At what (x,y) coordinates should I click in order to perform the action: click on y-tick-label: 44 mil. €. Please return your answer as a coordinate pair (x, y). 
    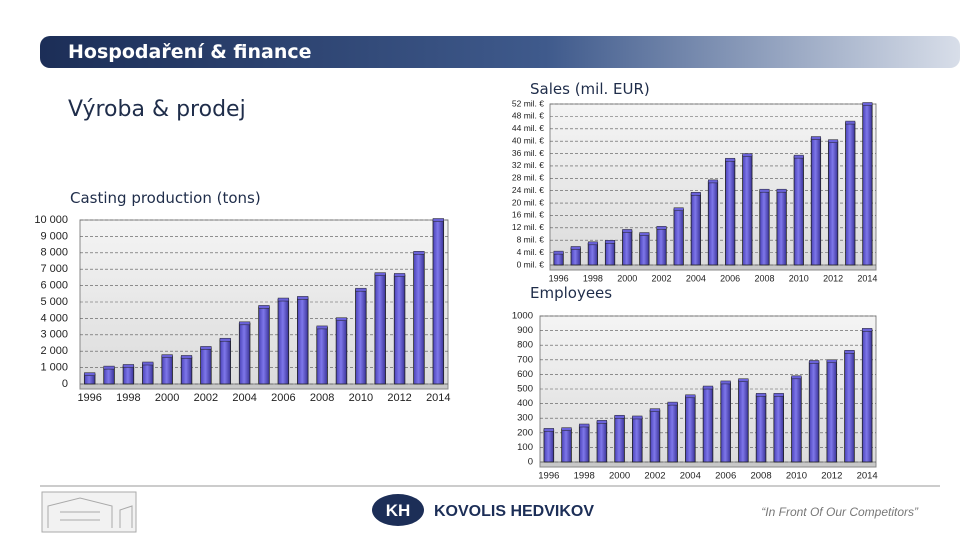
    Looking at the image, I should click on (528, 128).